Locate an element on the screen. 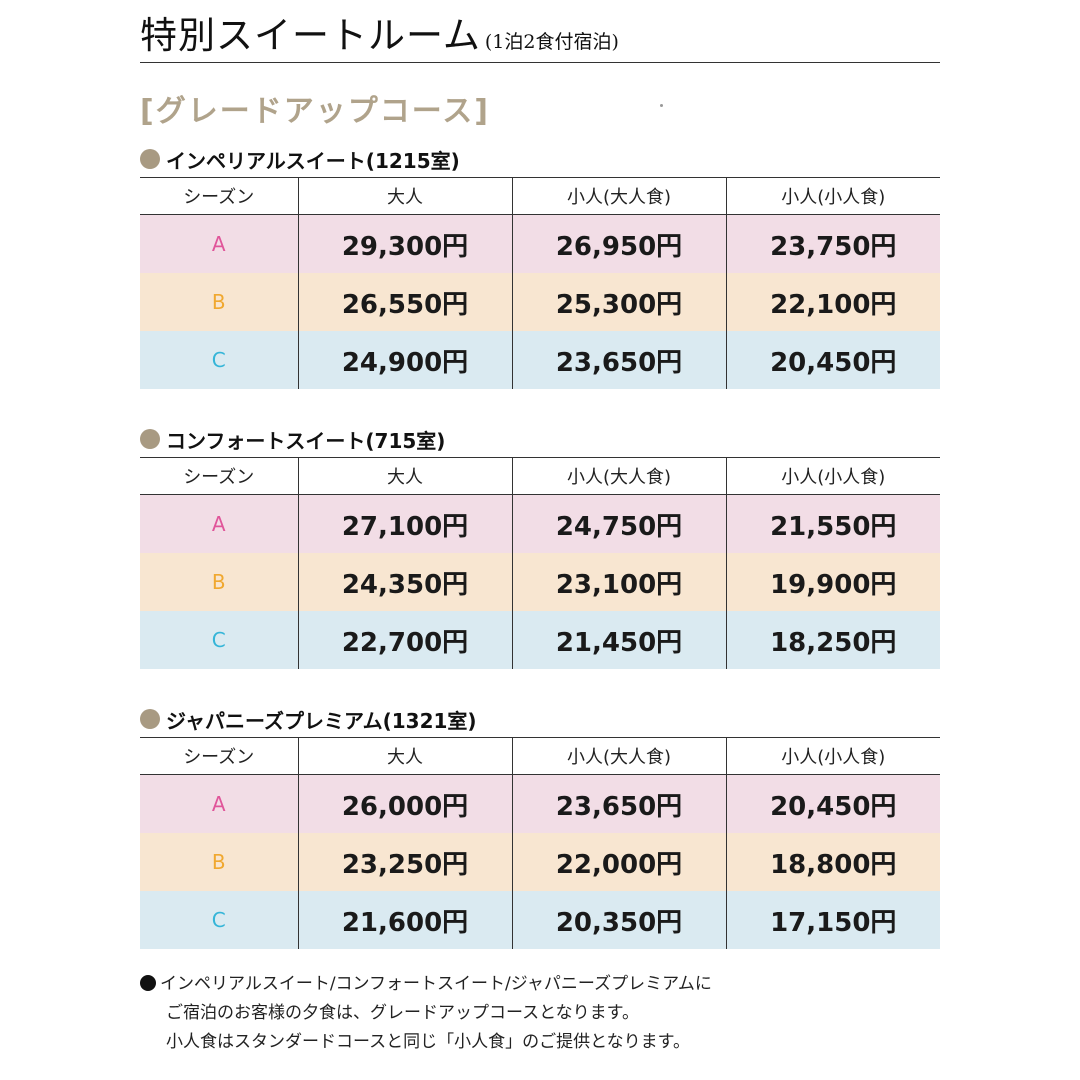  price-cell: 23,100円 is located at coordinates (618, 582).